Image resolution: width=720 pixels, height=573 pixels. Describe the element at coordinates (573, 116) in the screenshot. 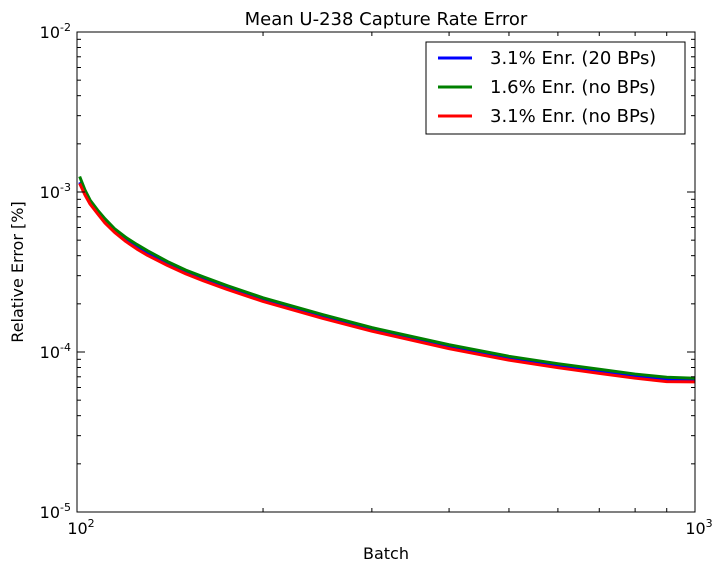

I see `legend-label-2: 3.1% Enr. (no BPs)` at that location.